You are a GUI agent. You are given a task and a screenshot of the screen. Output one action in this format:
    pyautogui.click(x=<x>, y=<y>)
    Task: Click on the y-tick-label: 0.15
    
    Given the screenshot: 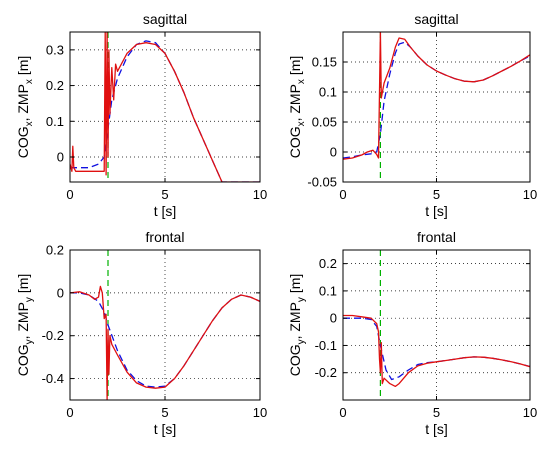 What is the action you would take?
    pyautogui.click(x=324, y=62)
    